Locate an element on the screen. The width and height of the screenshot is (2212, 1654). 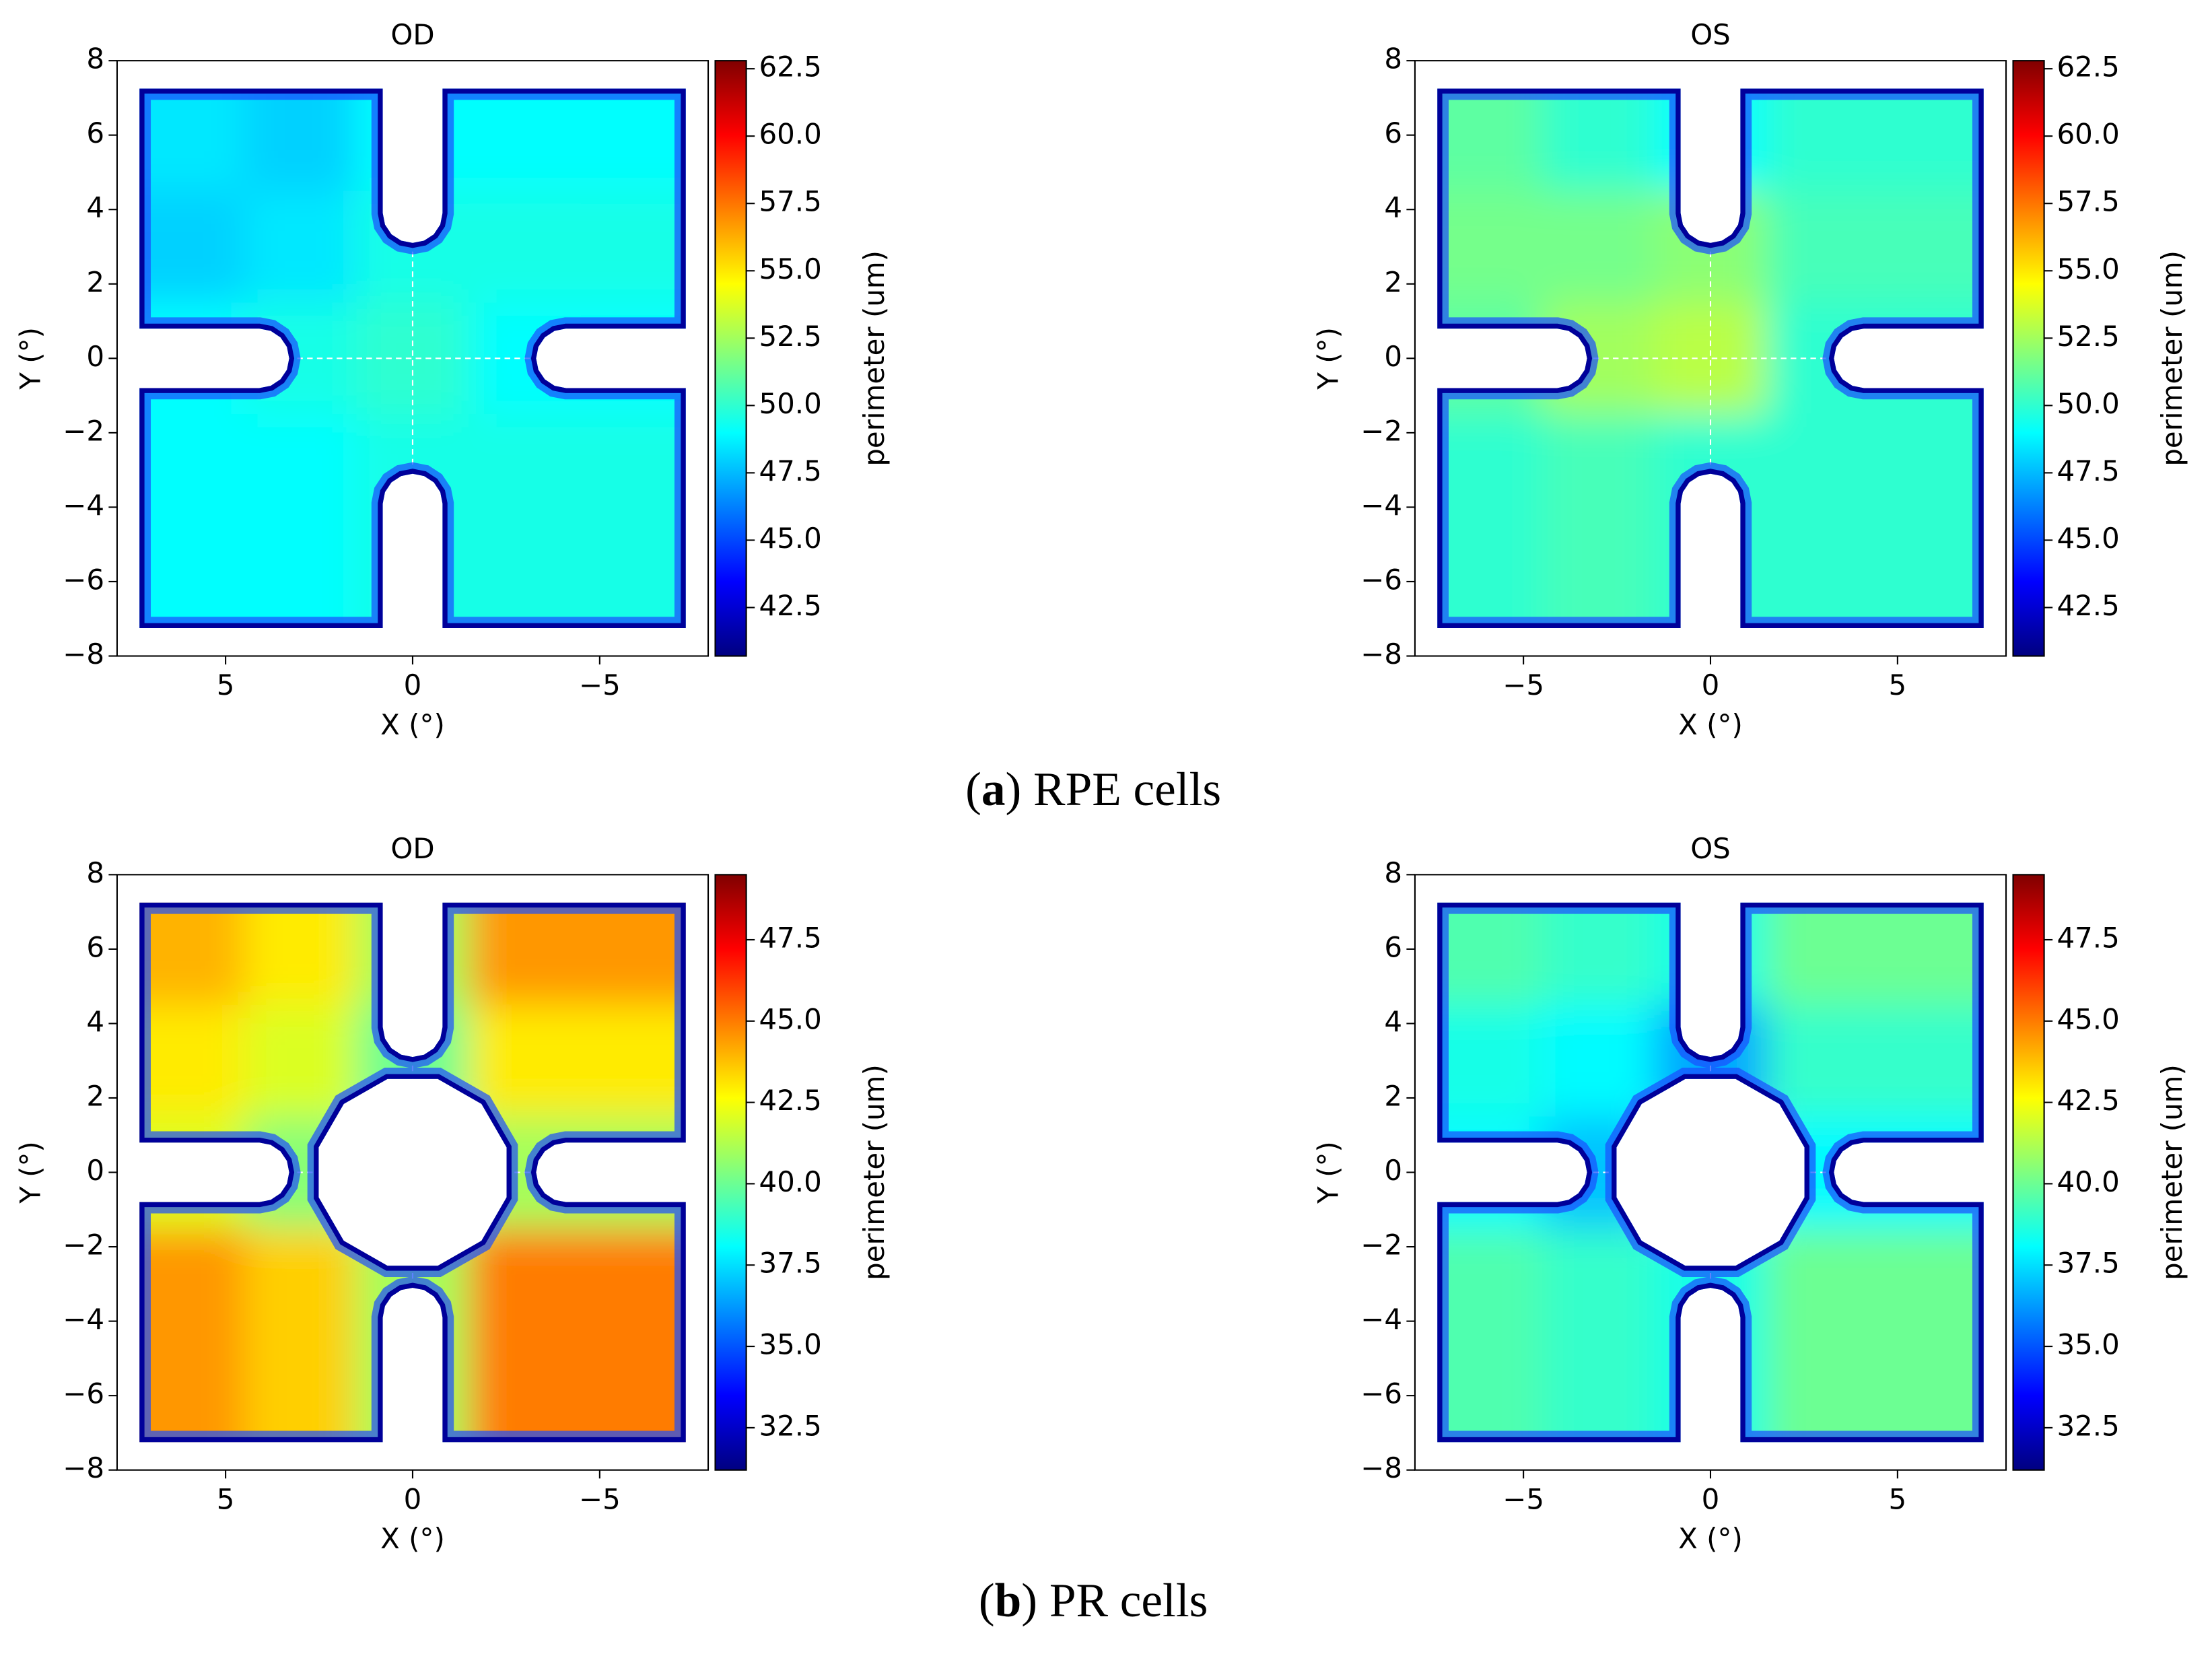
y-tick-label: 2 is located at coordinates (1393, 1095).